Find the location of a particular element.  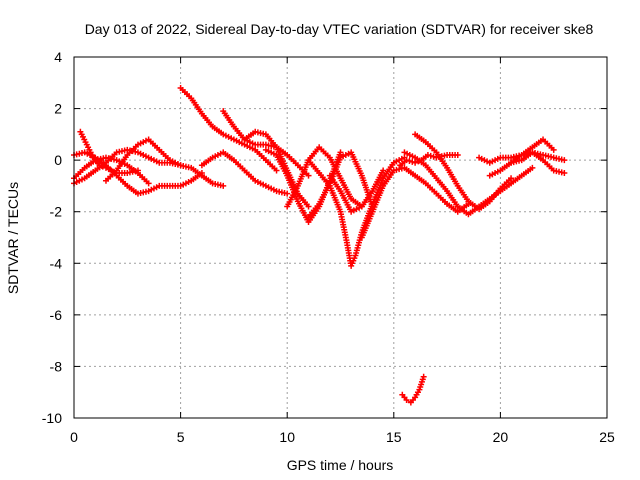

data-point is located at coordinates (415, 162).